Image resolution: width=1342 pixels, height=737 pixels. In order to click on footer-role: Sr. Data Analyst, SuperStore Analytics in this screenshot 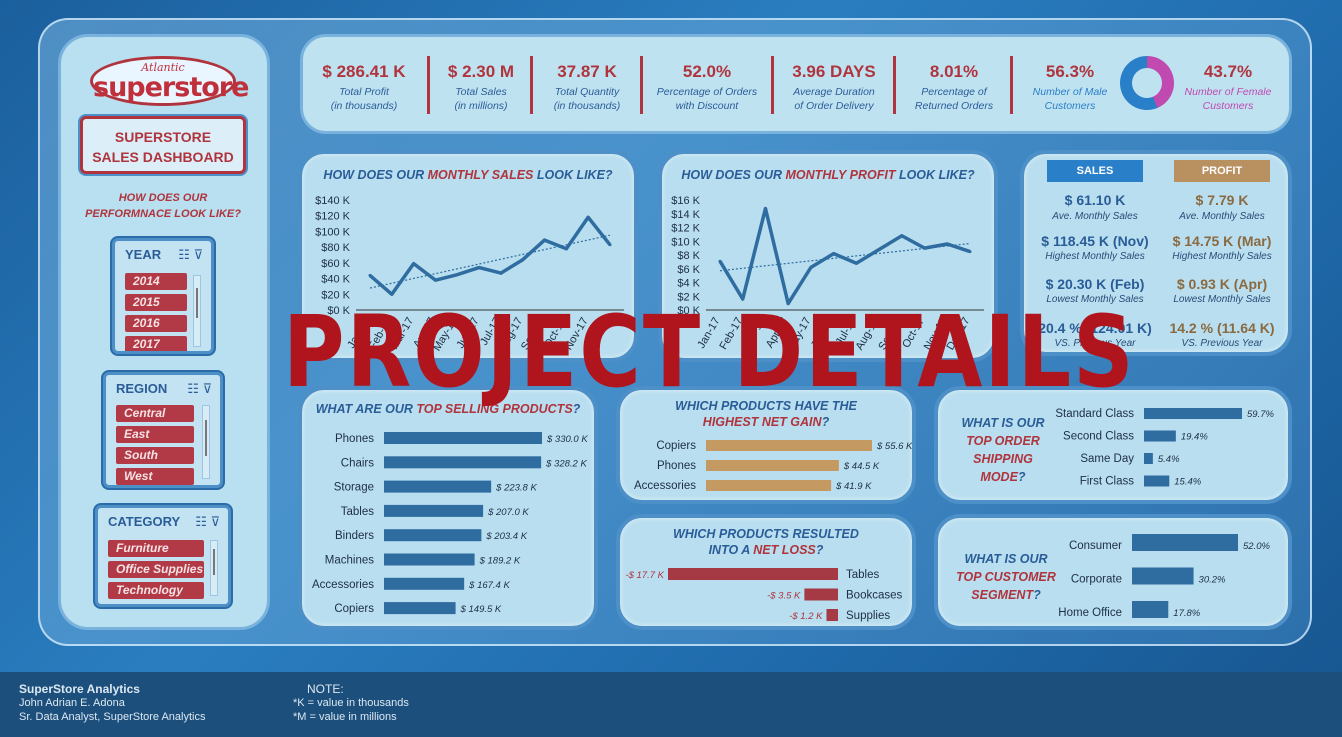, I will do `click(112, 717)`.